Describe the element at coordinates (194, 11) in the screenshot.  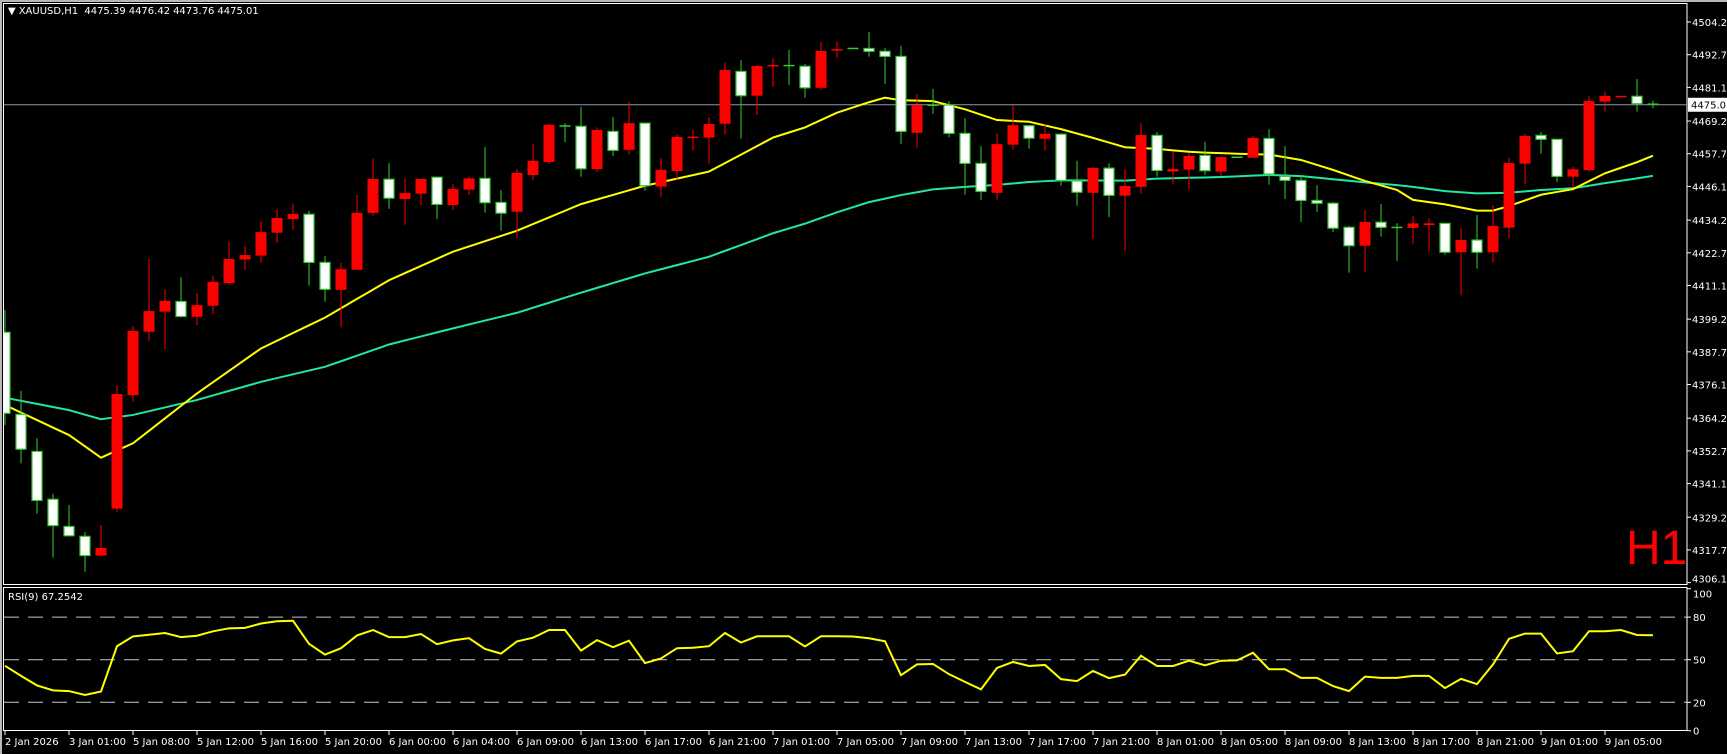
I see `low-value: 4473.76` at that location.